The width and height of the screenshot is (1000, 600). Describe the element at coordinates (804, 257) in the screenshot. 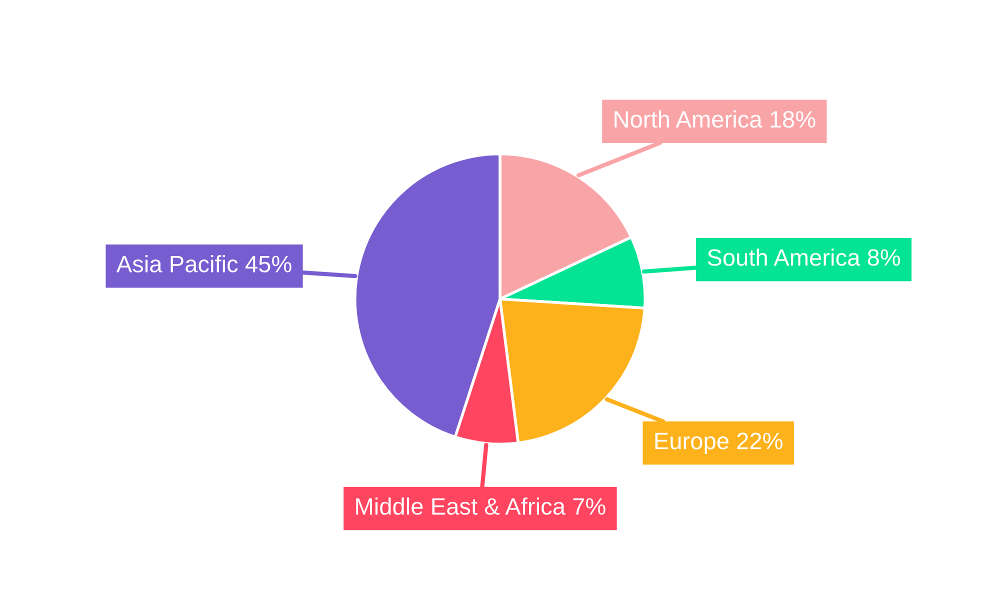

I see `slice-label: South America 8%` at that location.